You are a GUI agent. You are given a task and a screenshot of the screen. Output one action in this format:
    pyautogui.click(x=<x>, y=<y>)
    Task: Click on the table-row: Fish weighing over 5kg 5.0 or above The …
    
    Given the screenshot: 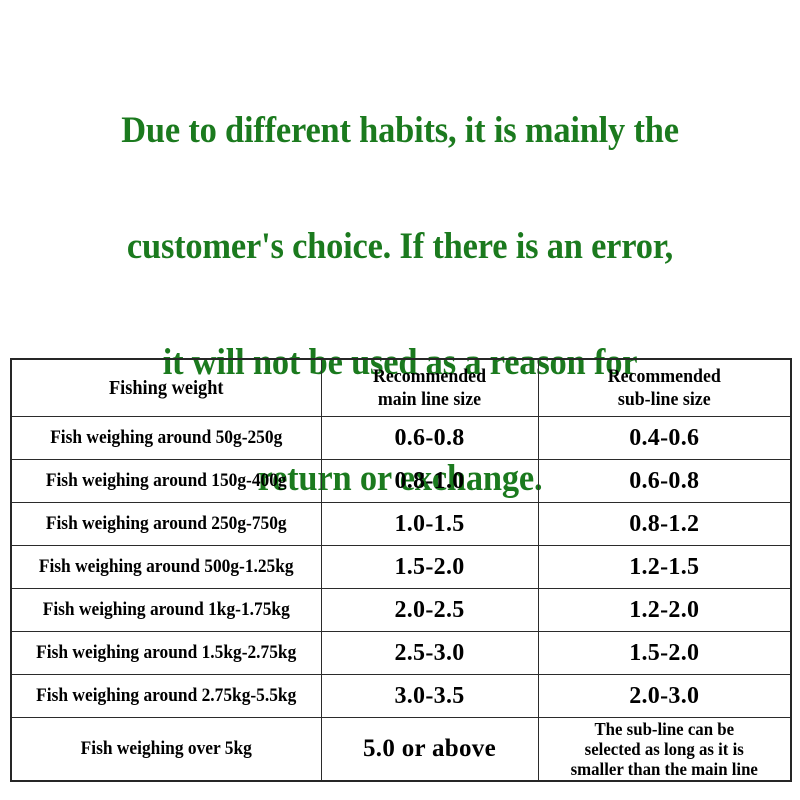 What is the action you would take?
    pyautogui.click(x=401, y=749)
    